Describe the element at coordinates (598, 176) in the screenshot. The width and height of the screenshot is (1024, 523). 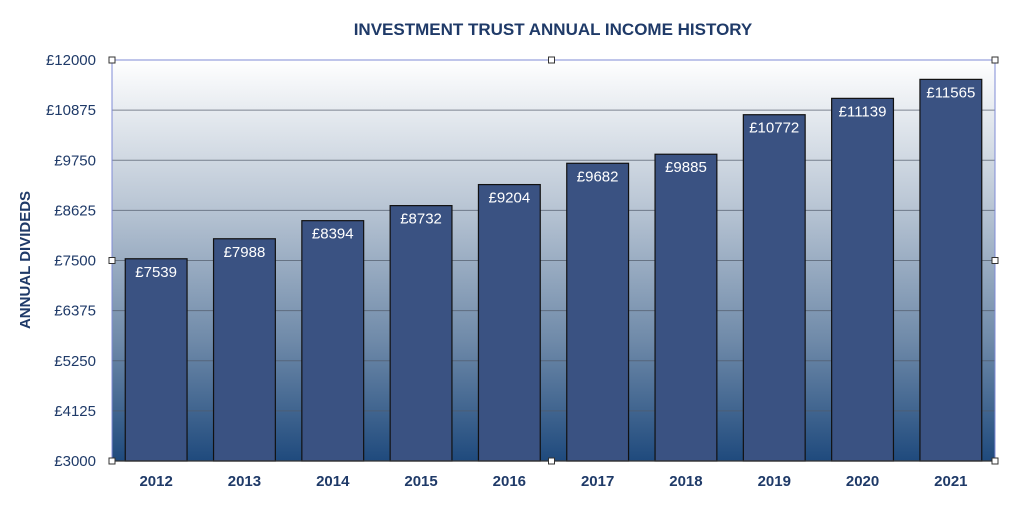
I see `data-label: £9682` at that location.